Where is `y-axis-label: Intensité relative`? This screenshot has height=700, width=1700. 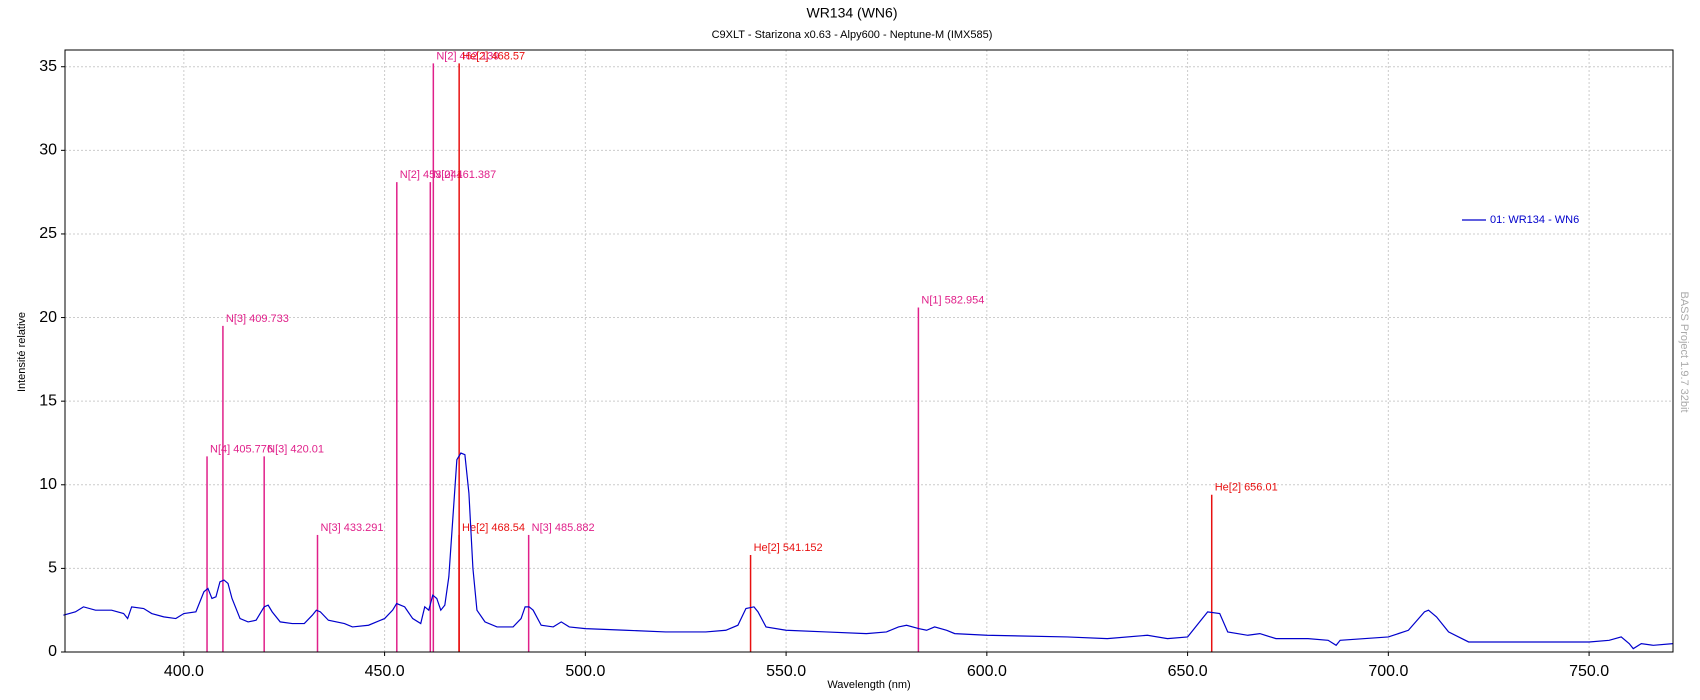 y-axis-label: Intensité relative is located at coordinates (22, 352).